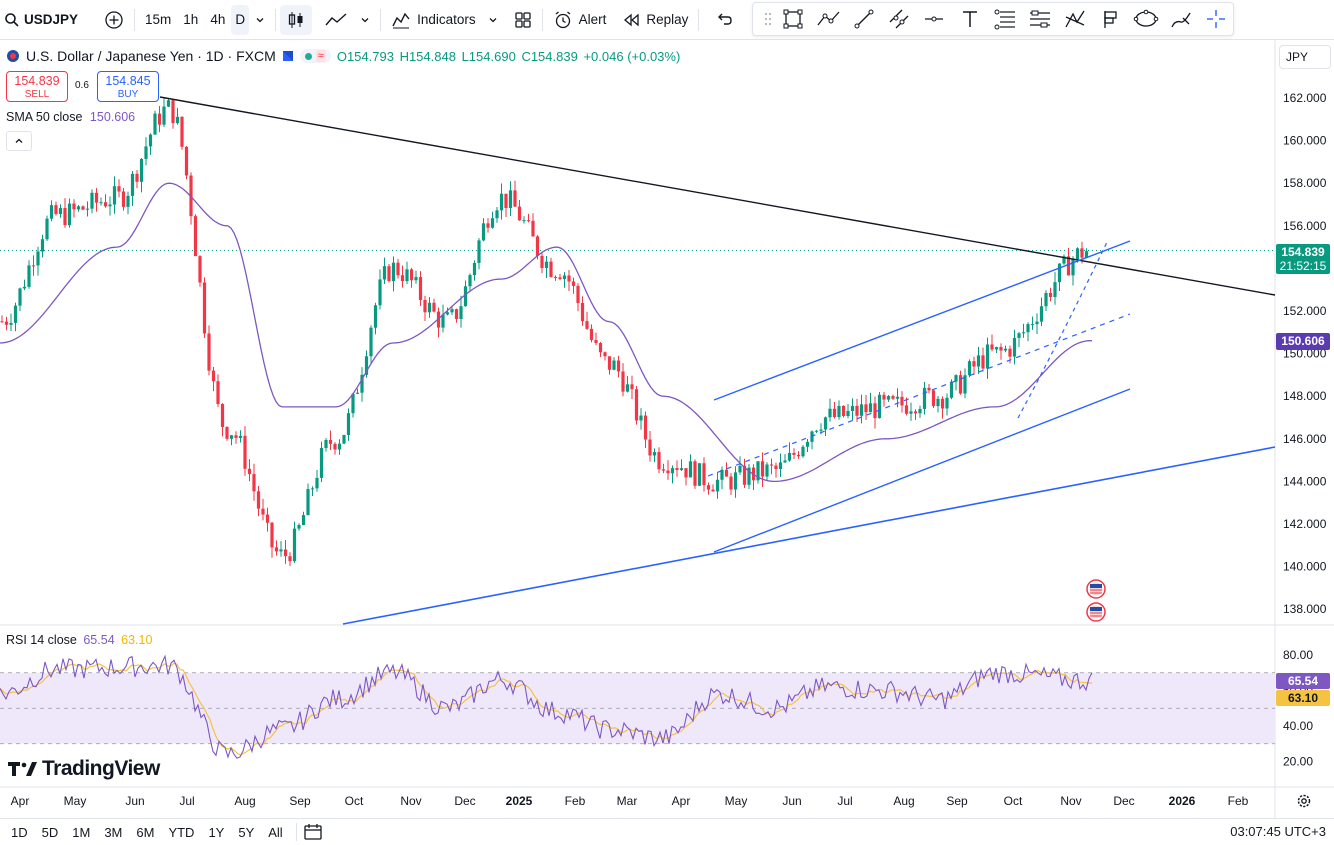  What do you see at coordinates (493, 20) in the screenshot?
I see `indicators-dropdown` at bounding box center [493, 20].